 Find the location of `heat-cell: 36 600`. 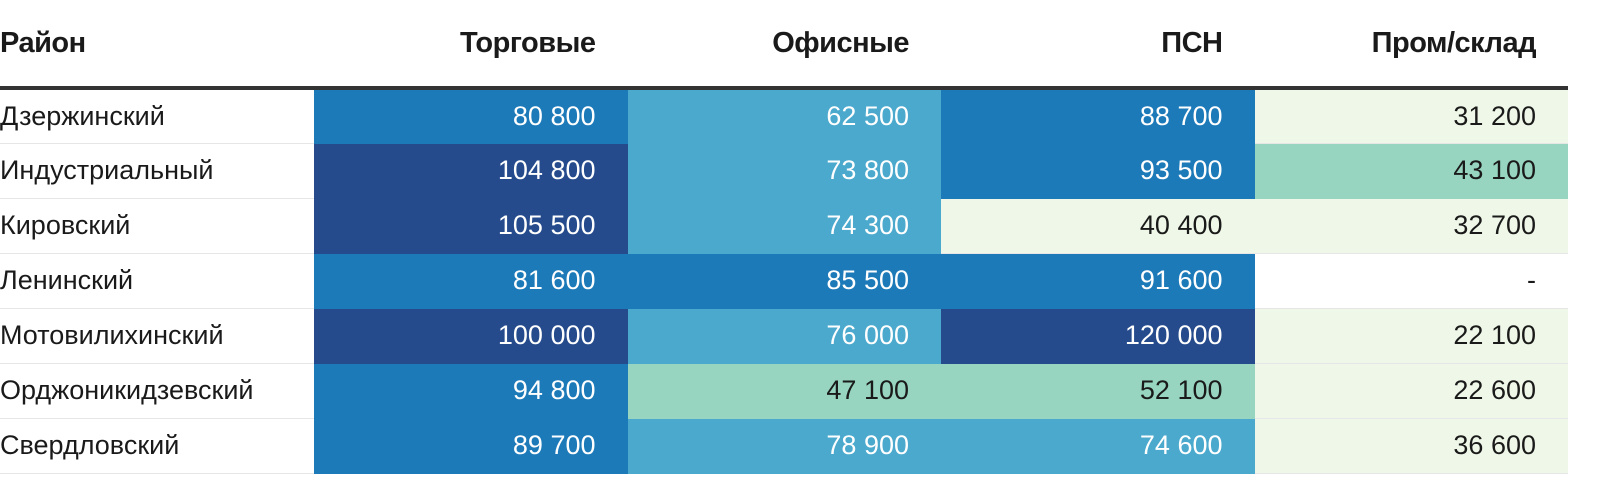

heat-cell: 36 600 is located at coordinates (1411, 446).